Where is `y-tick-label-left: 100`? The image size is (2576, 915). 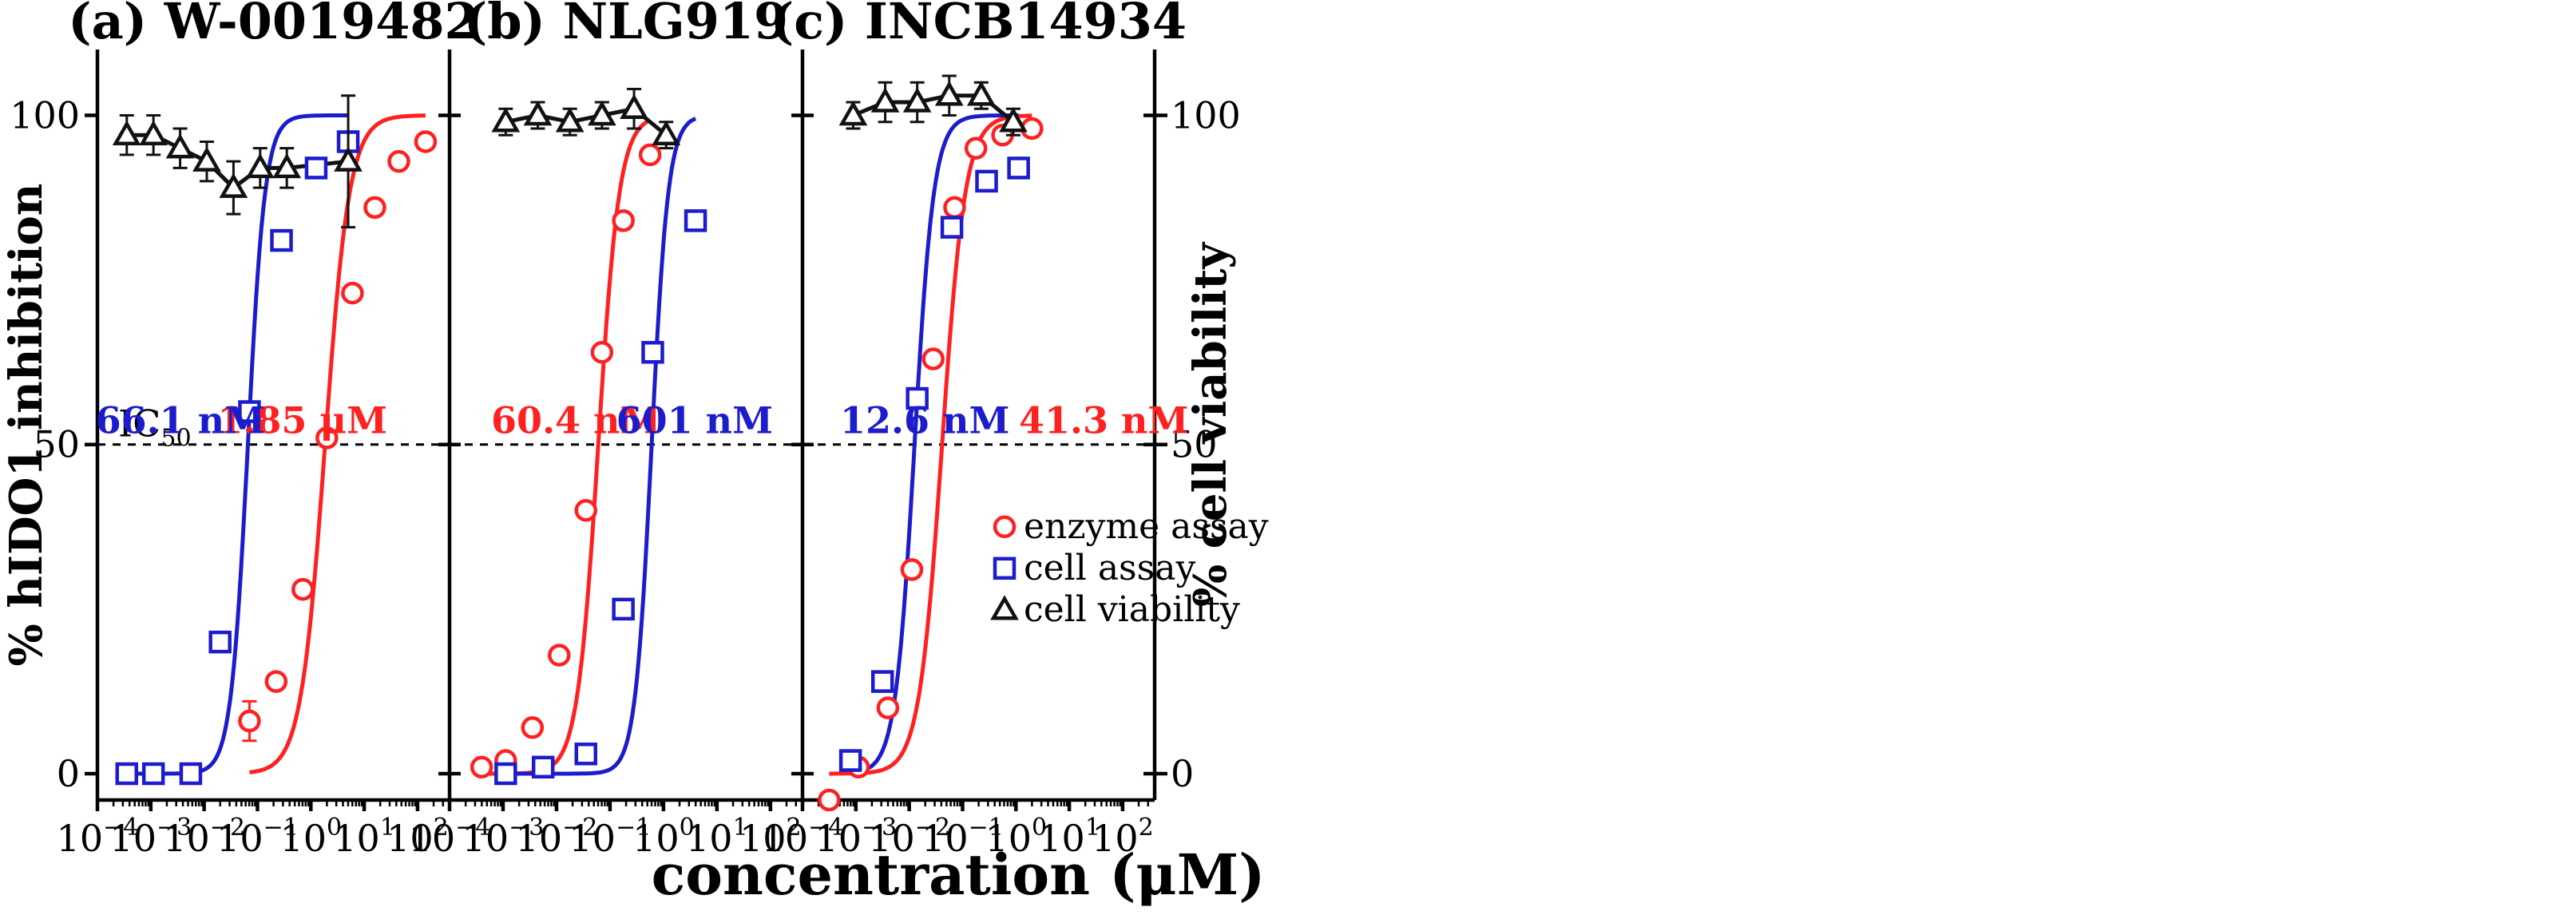 y-tick-label-left: 100 is located at coordinates (45, 115).